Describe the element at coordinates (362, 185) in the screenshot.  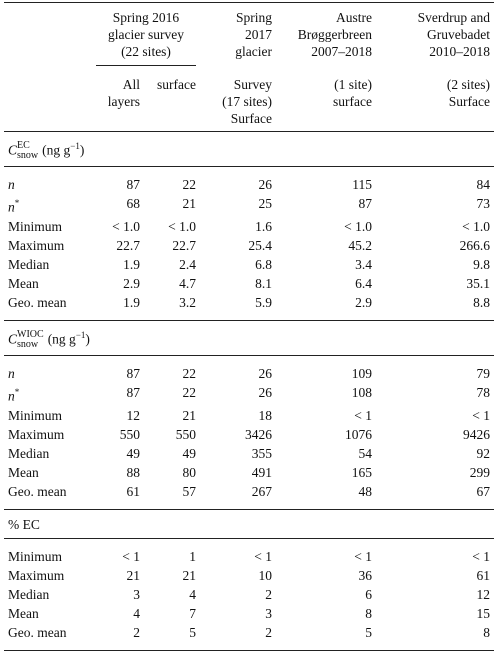
I see `cell-value: 115` at that location.